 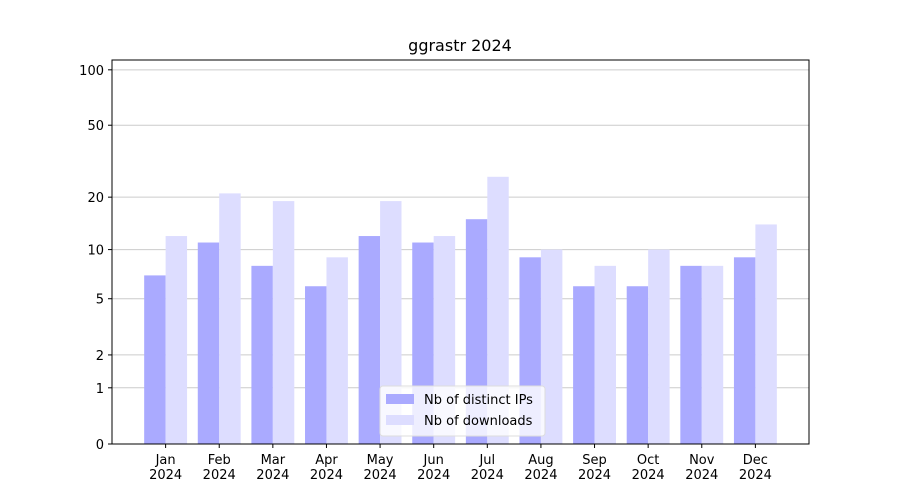 What do you see at coordinates (478, 400) in the screenshot?
I see `legend-label: Nb of distinct IPs` at bounding box center [478, 400].